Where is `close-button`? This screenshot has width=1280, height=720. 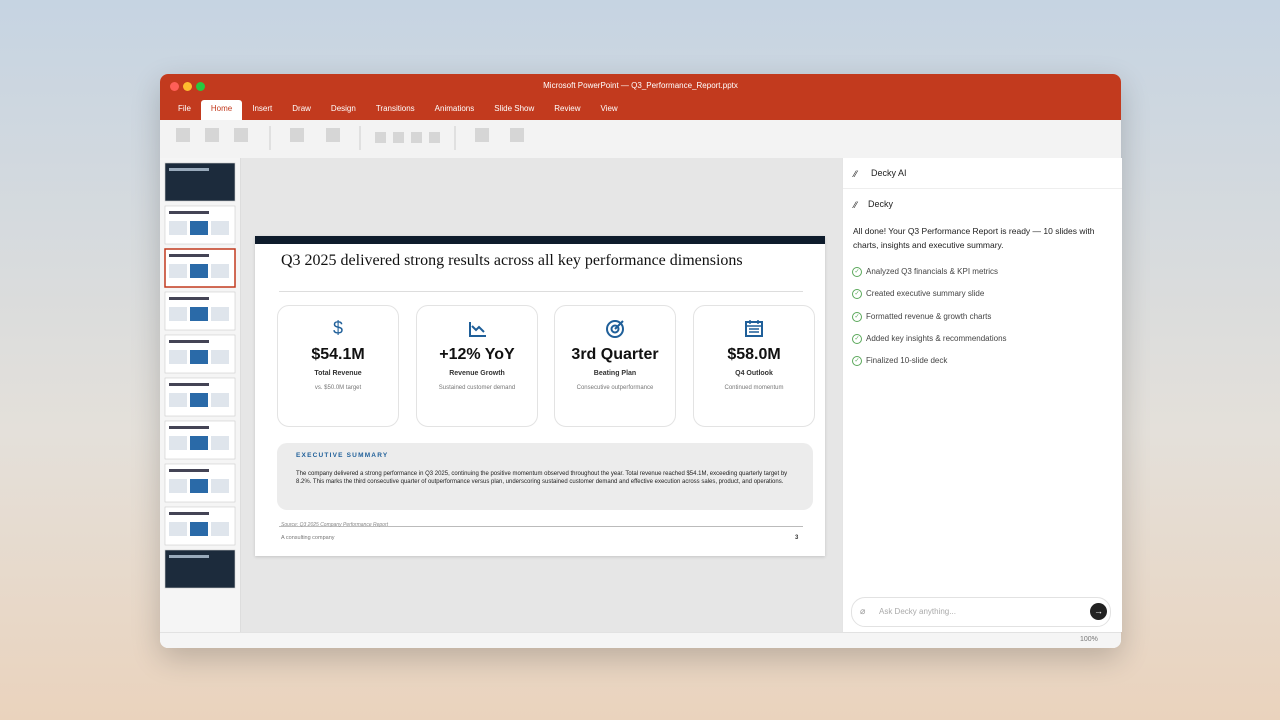 close-button is located at coordinates (174, 86).